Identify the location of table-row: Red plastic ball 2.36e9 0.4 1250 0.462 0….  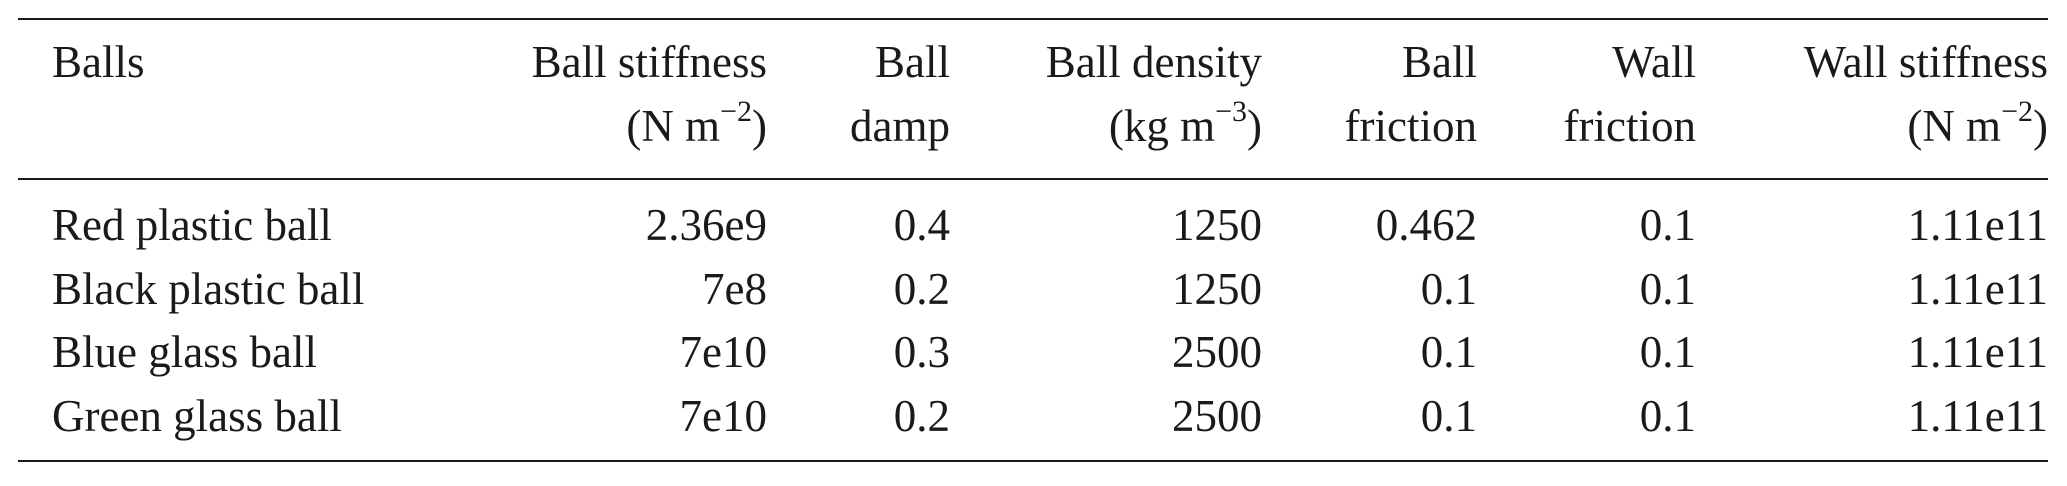
(1033, 226).